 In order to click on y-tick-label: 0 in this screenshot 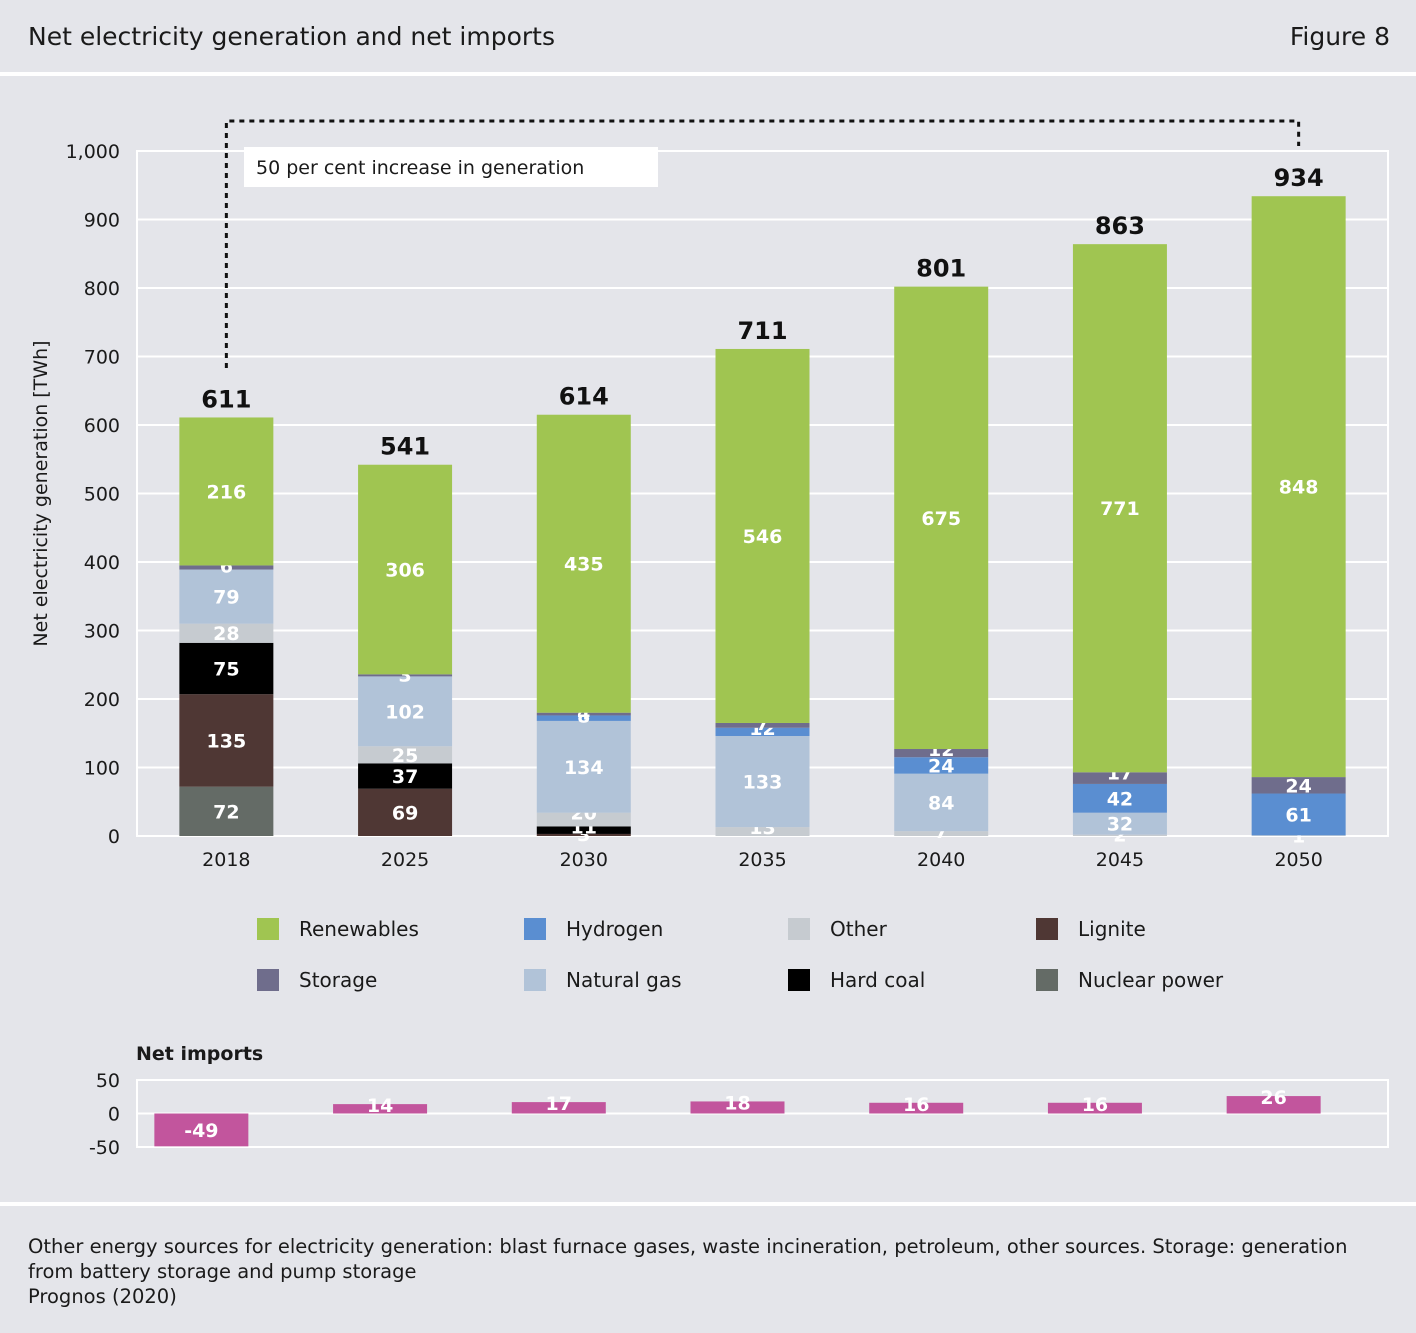, I will do `click(114, 837)`.